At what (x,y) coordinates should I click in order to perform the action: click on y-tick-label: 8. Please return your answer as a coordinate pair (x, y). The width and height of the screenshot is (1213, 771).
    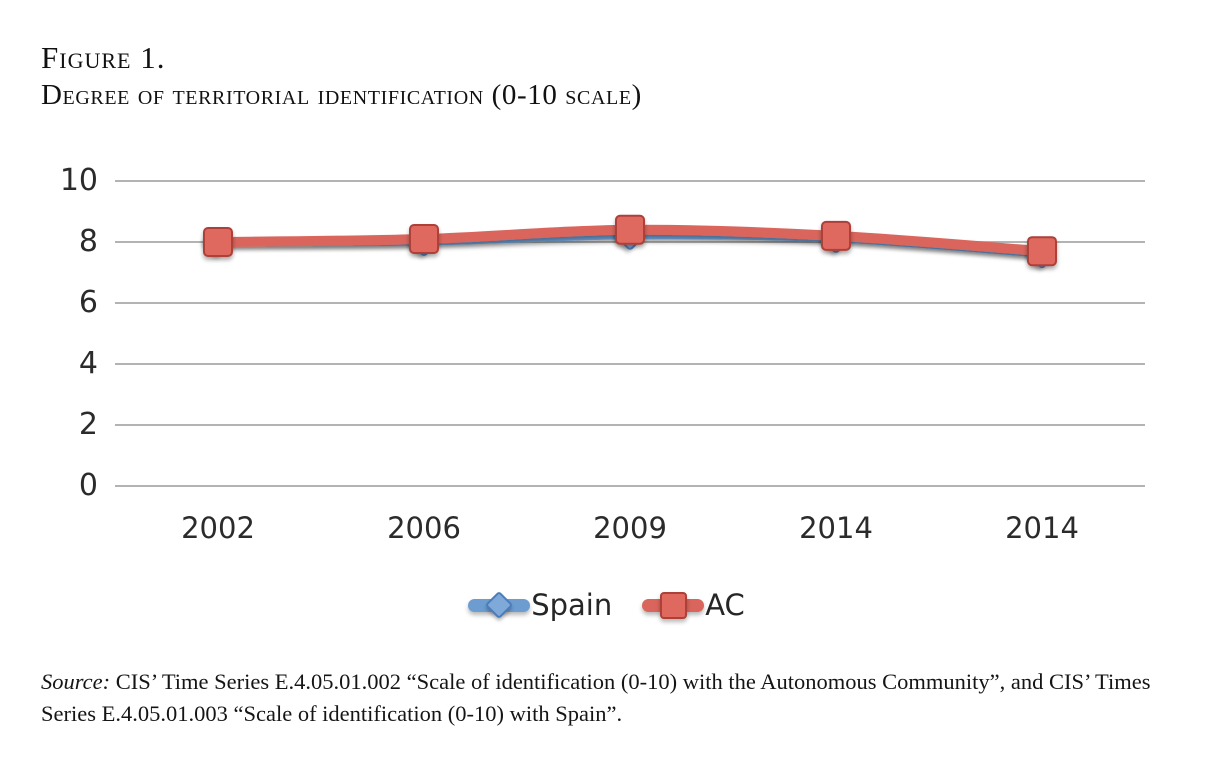
    Looking at the image, I should click on (88, 241).